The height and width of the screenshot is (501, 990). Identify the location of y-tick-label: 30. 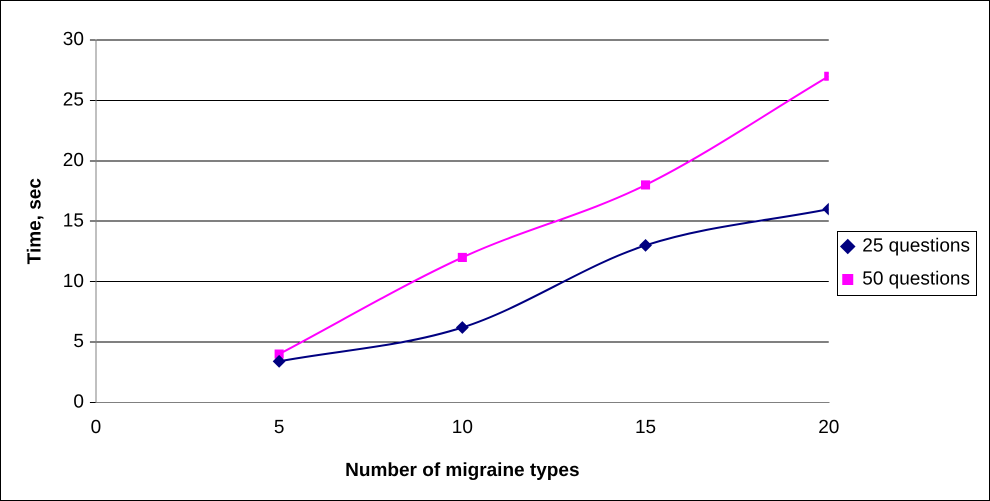
(73, 39).